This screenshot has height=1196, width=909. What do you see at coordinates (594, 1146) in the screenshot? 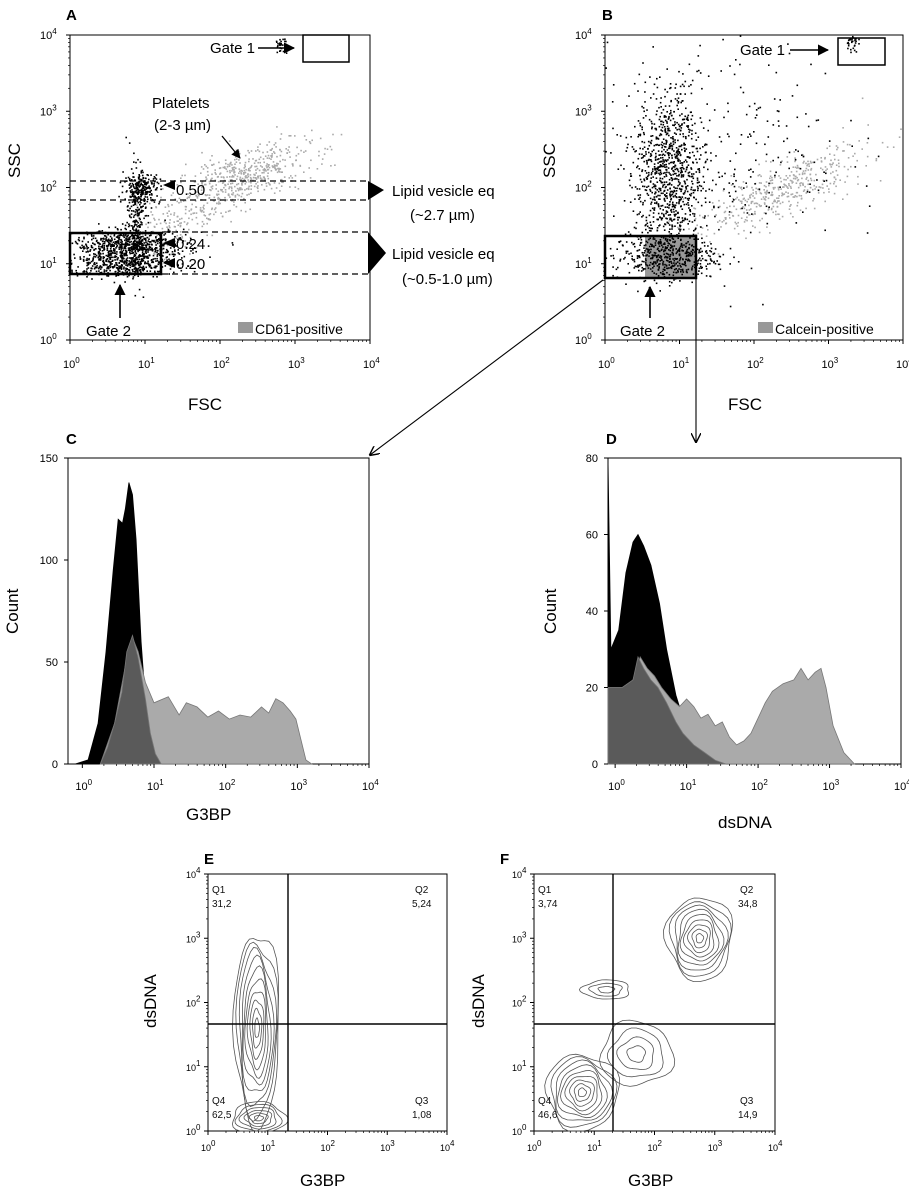
I see `x-tick-label: 10¹` at bounding box center [594, 1146].